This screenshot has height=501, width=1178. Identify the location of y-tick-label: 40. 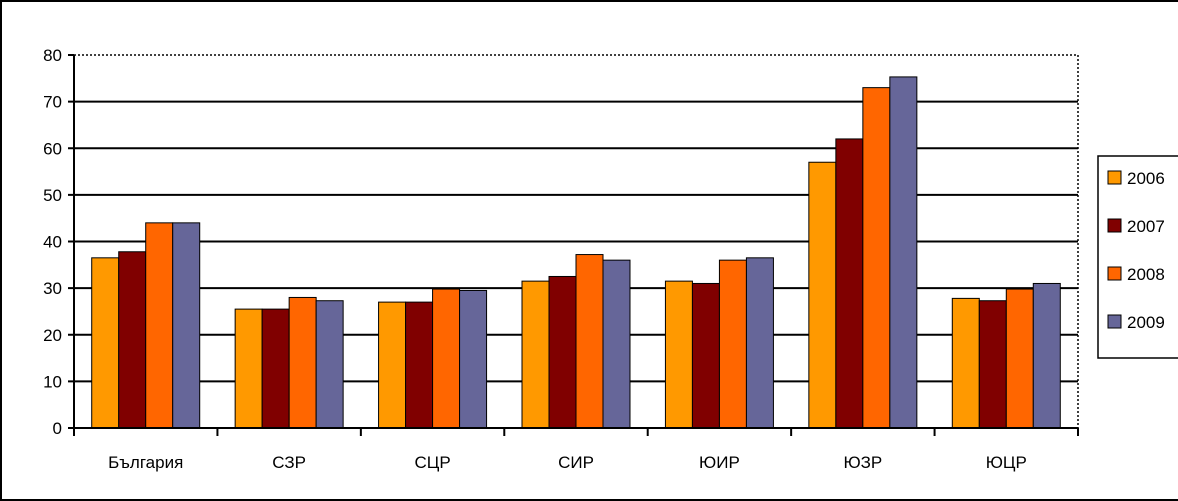
(52, 242).